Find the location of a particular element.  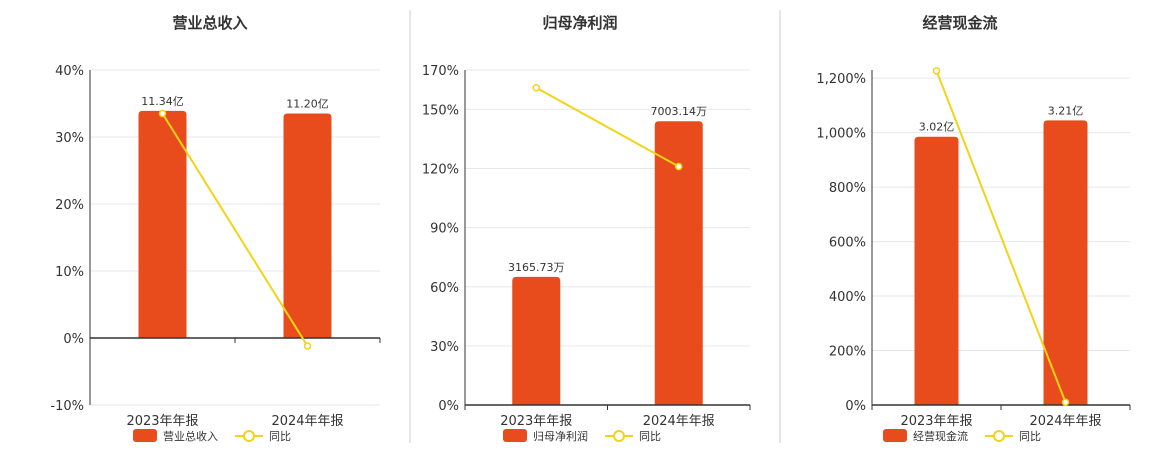

y-tick-label: 20% is located at coordinates (69, 205).